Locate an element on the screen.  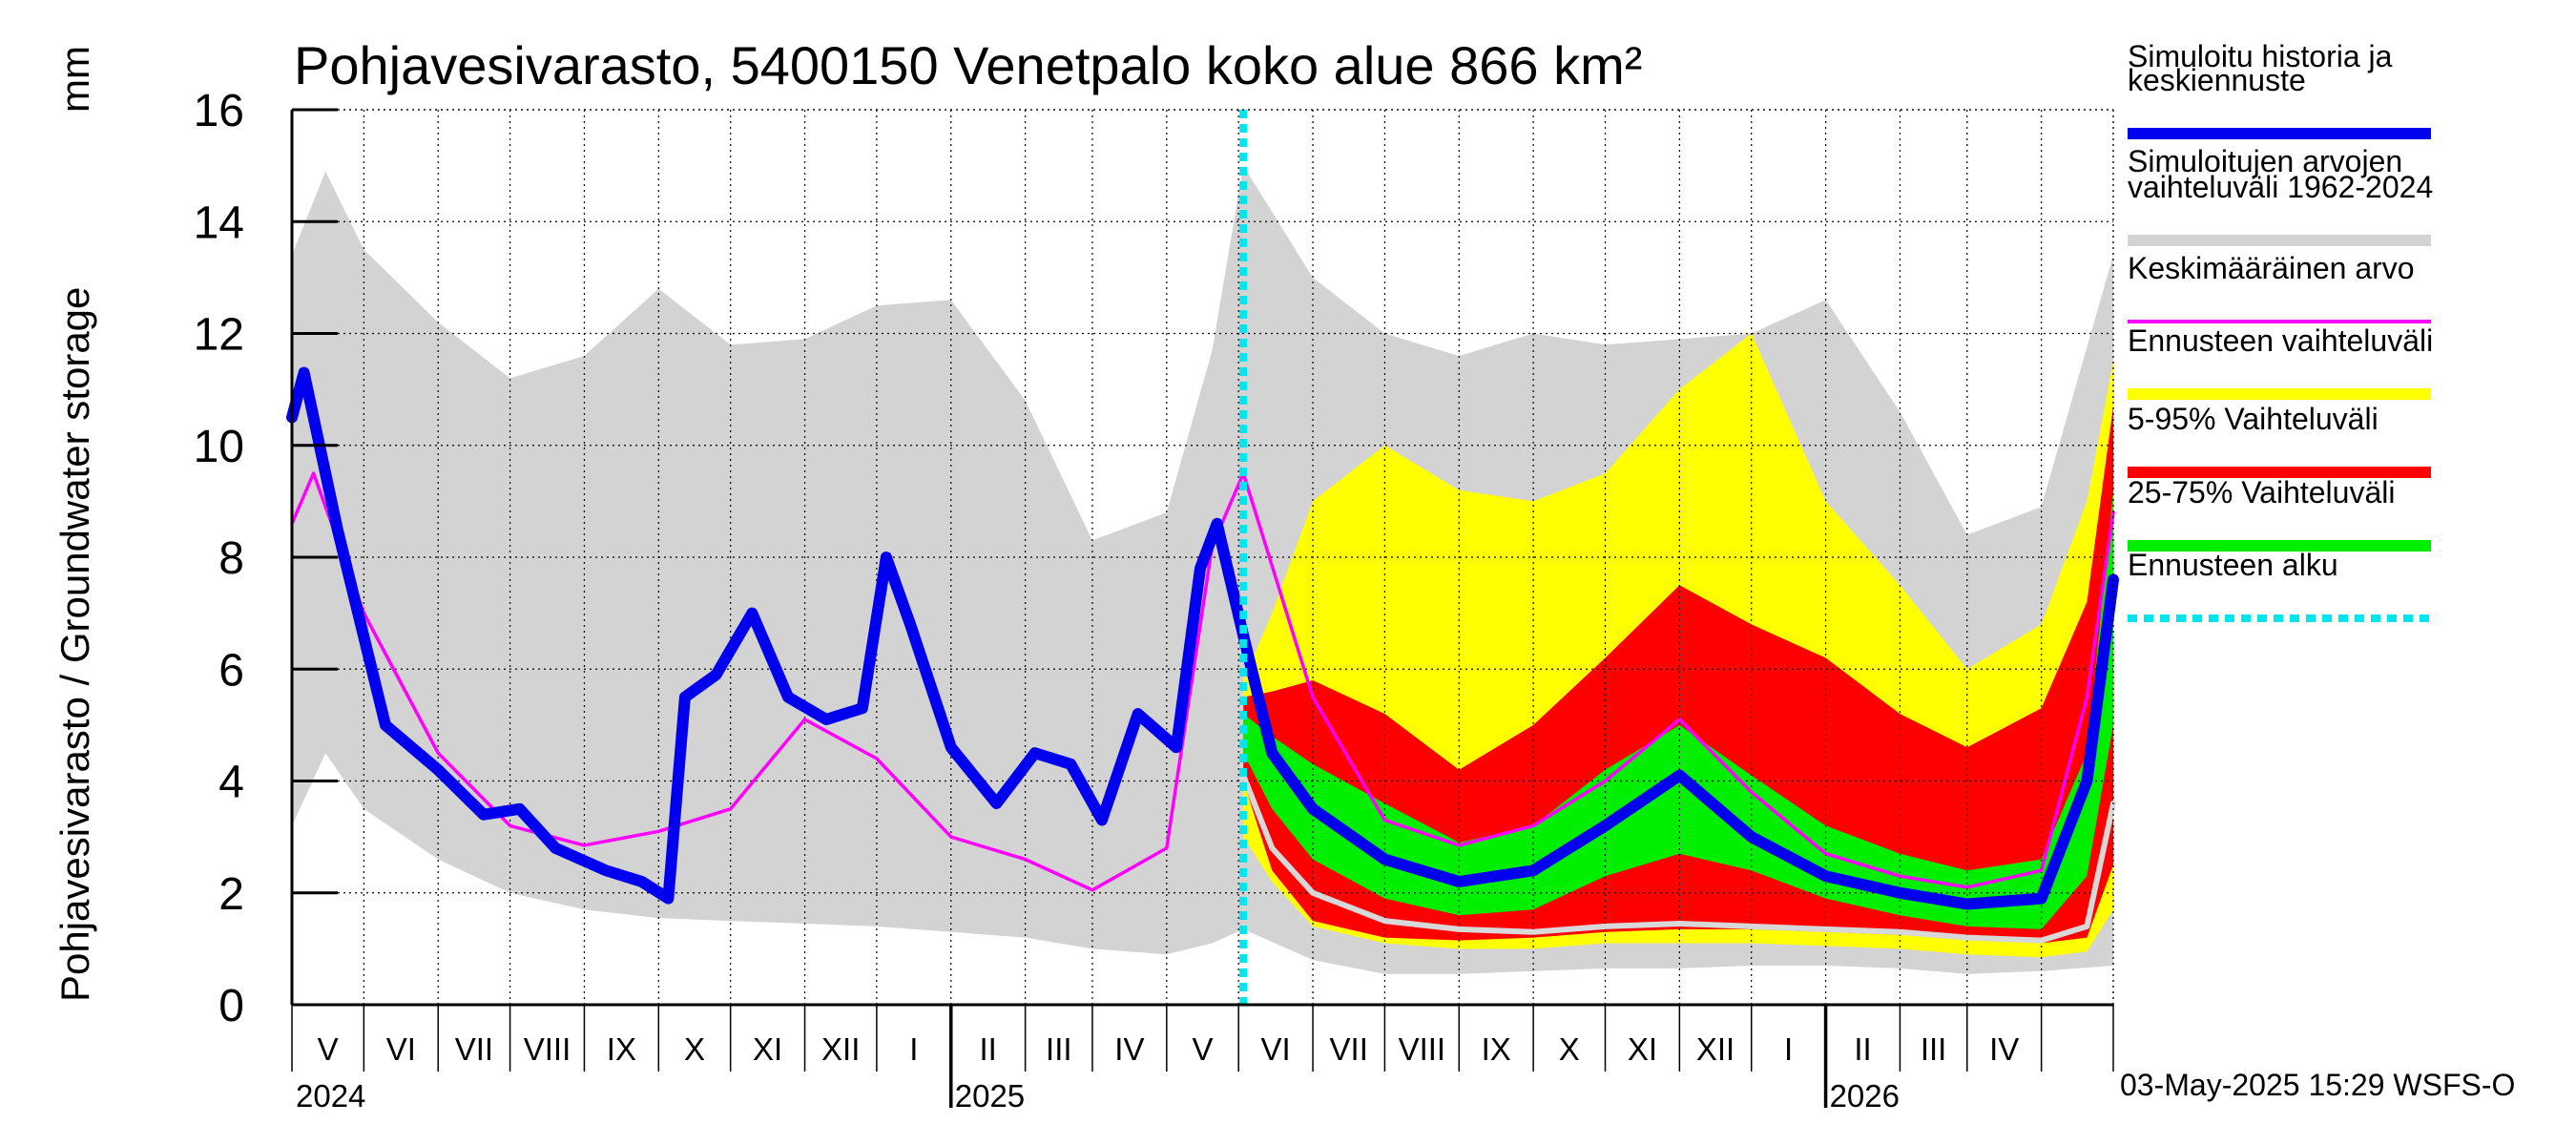
legend-label: 25-75% Vaihteluväli is located at coordinates (2261, 493).